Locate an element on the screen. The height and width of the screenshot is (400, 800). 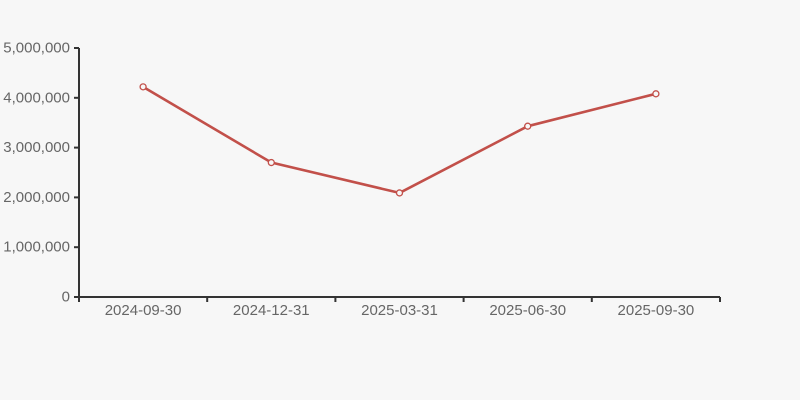
y-axis-label: 1,000,000 is located at coordinates (36, 247).